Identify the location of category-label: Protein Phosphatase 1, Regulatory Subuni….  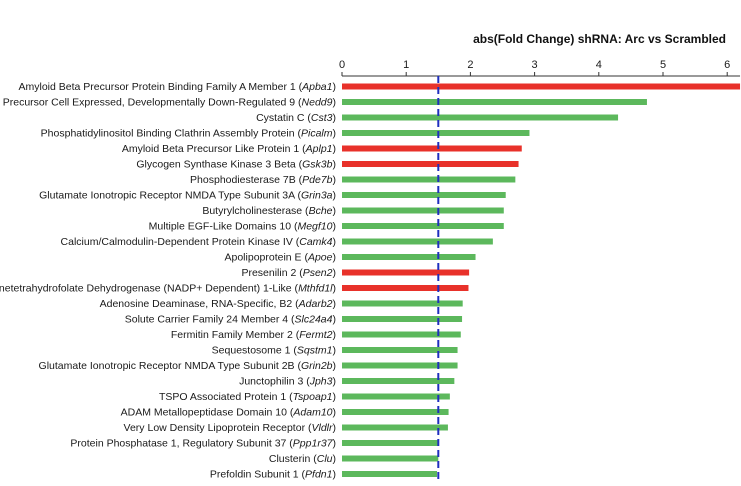
(203, 444).